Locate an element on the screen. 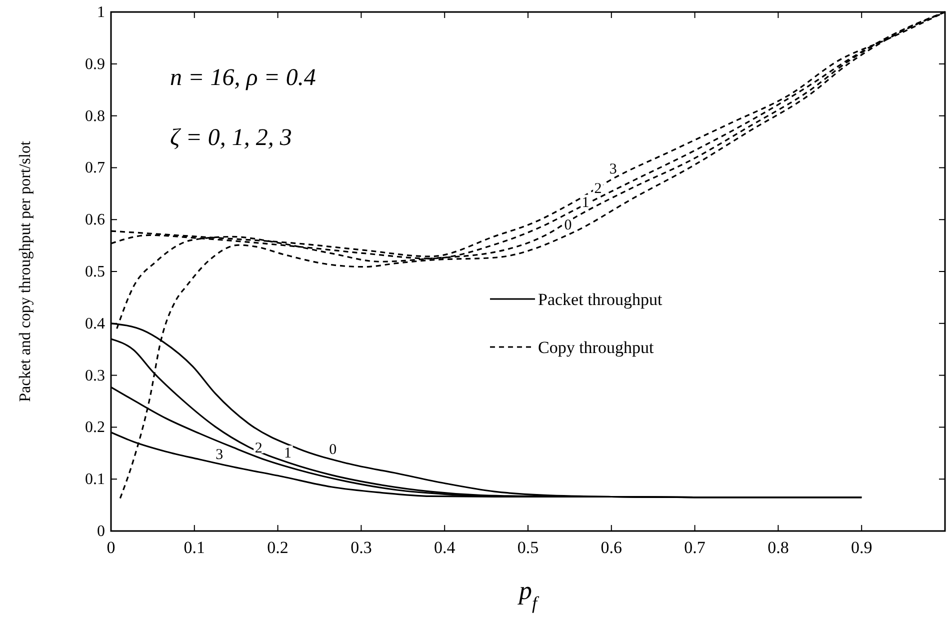  x-tick-label: 0.3 is located at coordinates (361, 547).